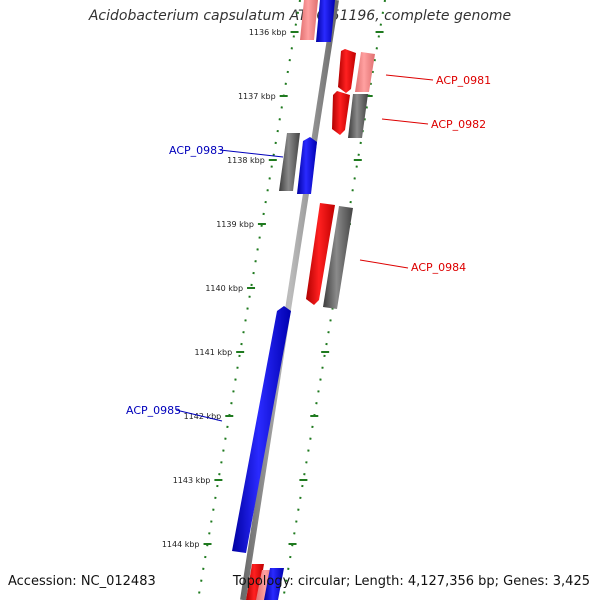 The height and width of the screenshot is (600, 600). Describe the element at coordinates (196, 150) in the screenshot. I see `gene-label-acp-0983: ACP_0983` at that location.